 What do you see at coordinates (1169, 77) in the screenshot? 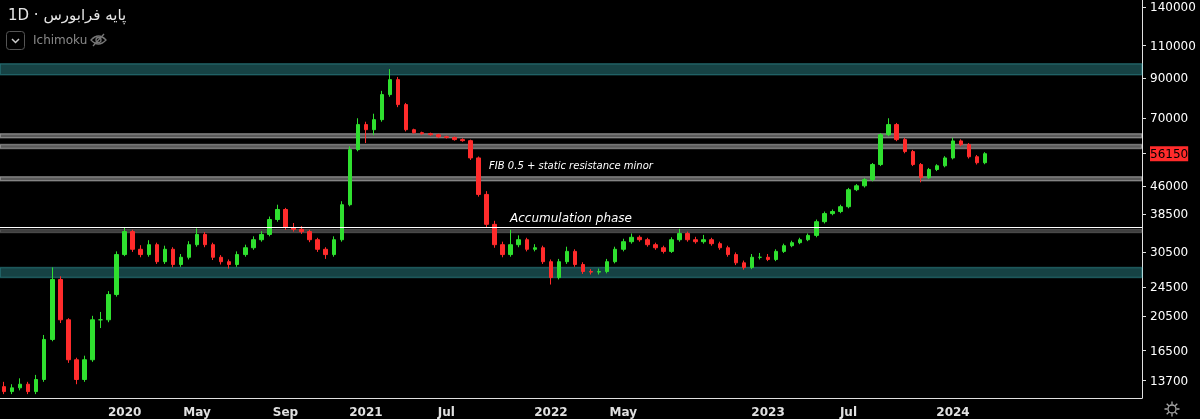
I see `y-tick-label: 90000` at bounding box center [1169, 77].